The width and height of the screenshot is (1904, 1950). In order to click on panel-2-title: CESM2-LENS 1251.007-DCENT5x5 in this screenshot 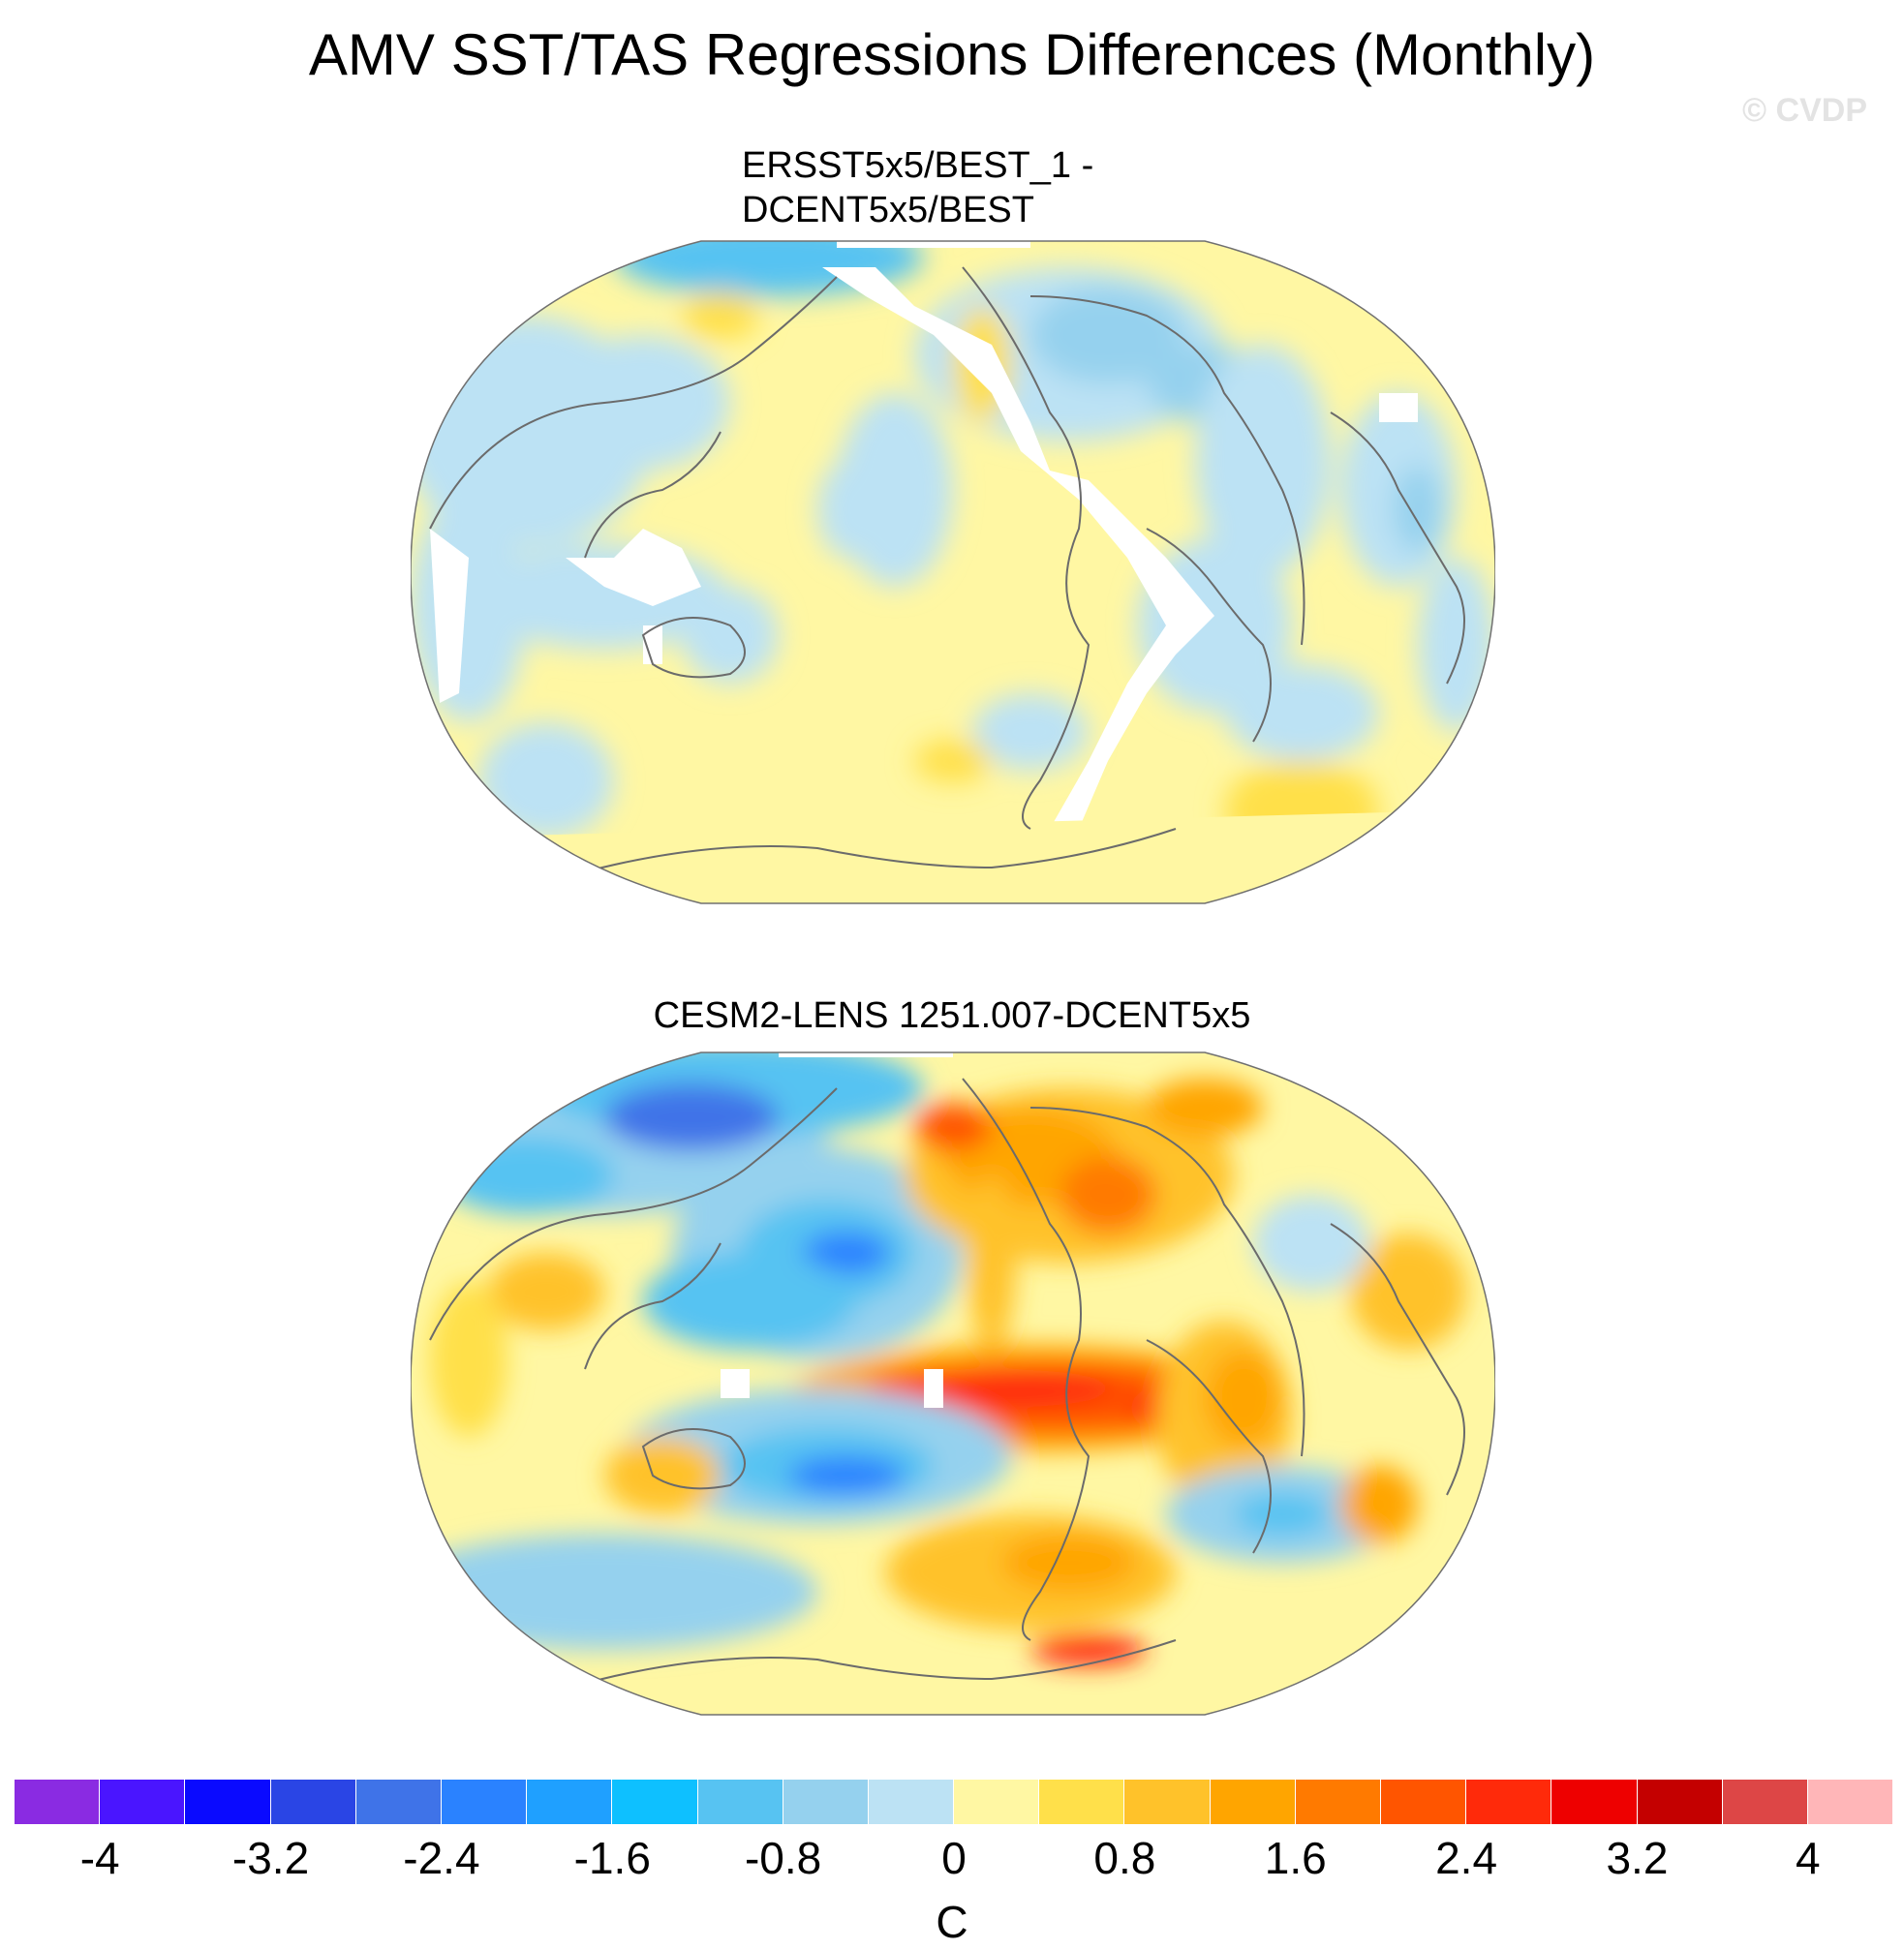, I will do `click(952, 1015)`.